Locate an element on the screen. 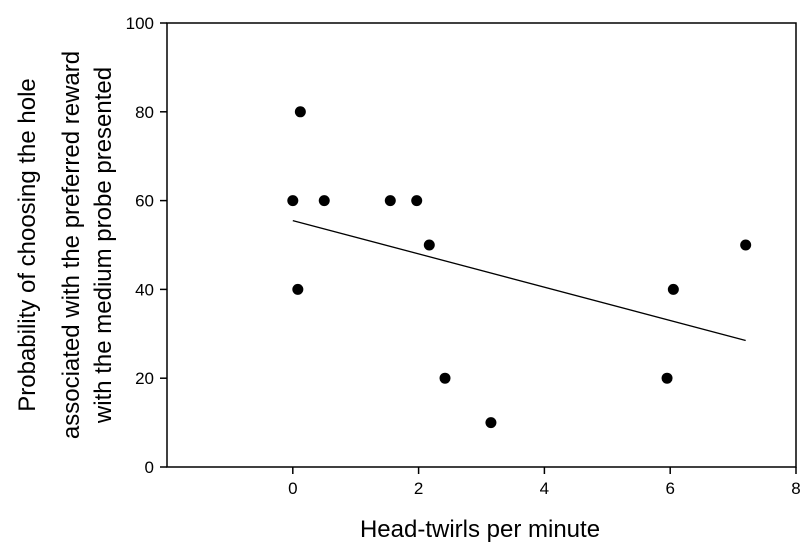 The height and width of the screenshot is (547, 804). regression-line is located at coordinates (519, 280).